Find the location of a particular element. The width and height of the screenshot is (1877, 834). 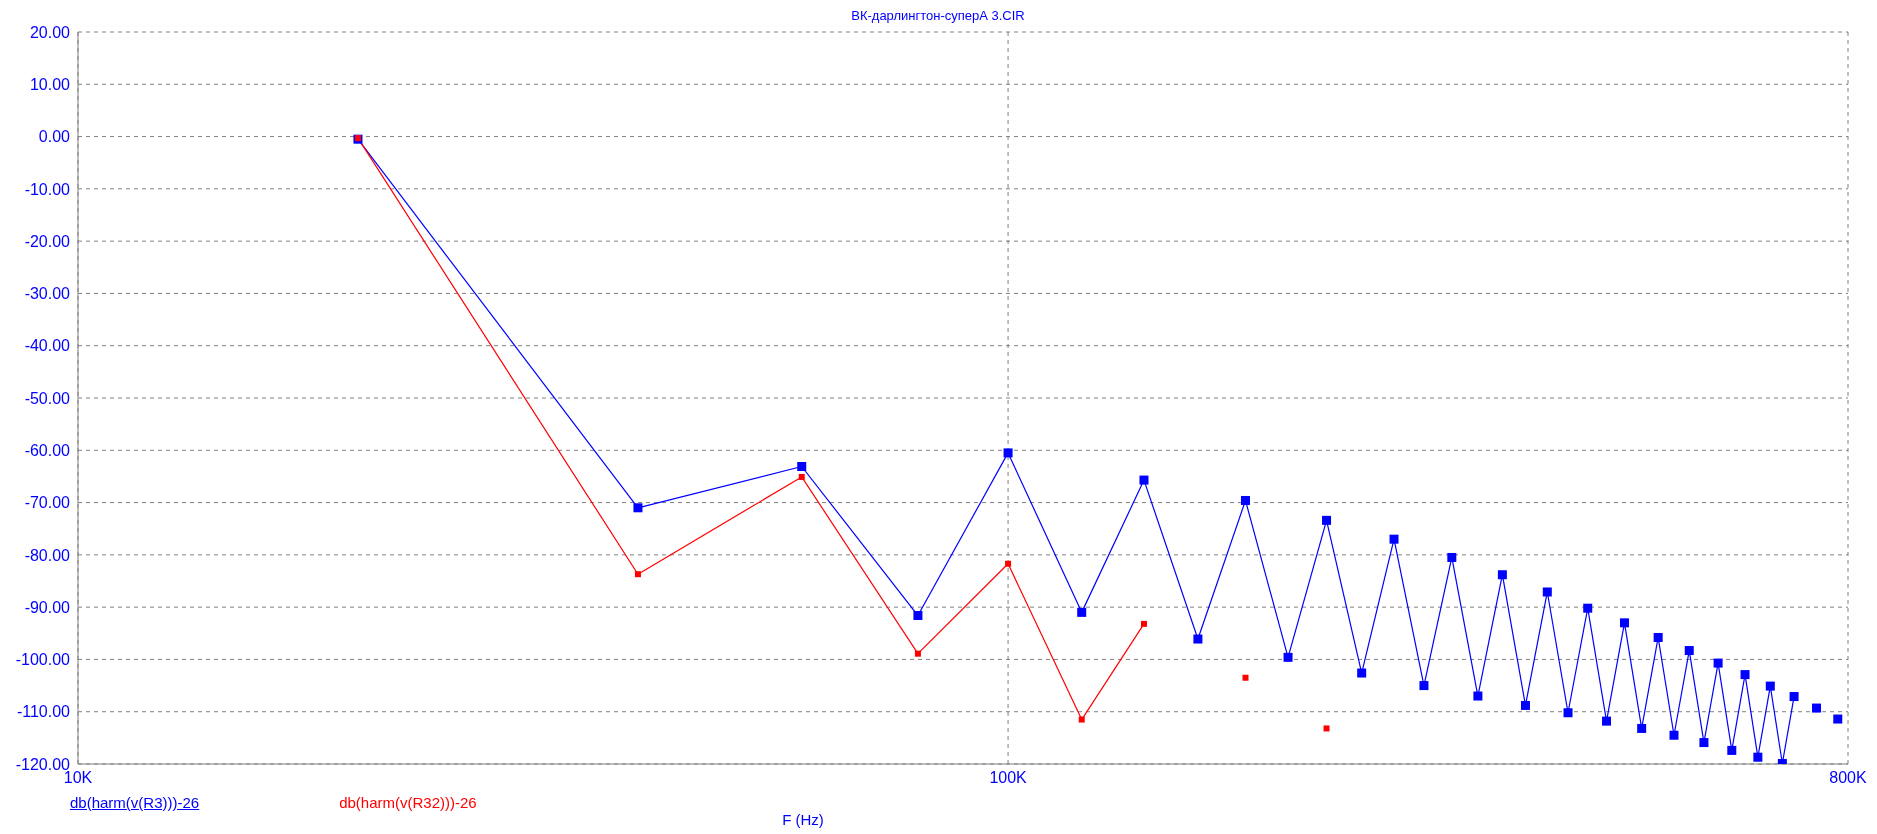

y-tick-label: -60.00 is located at coordinates (47, 450).